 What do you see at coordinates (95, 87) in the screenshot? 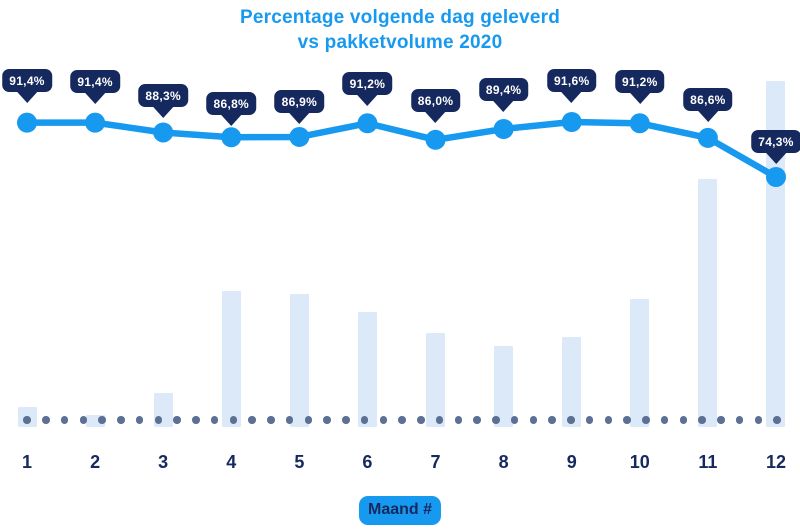
I see `value-badge-month-2: 91,4%` at bounding box center [95, 87].